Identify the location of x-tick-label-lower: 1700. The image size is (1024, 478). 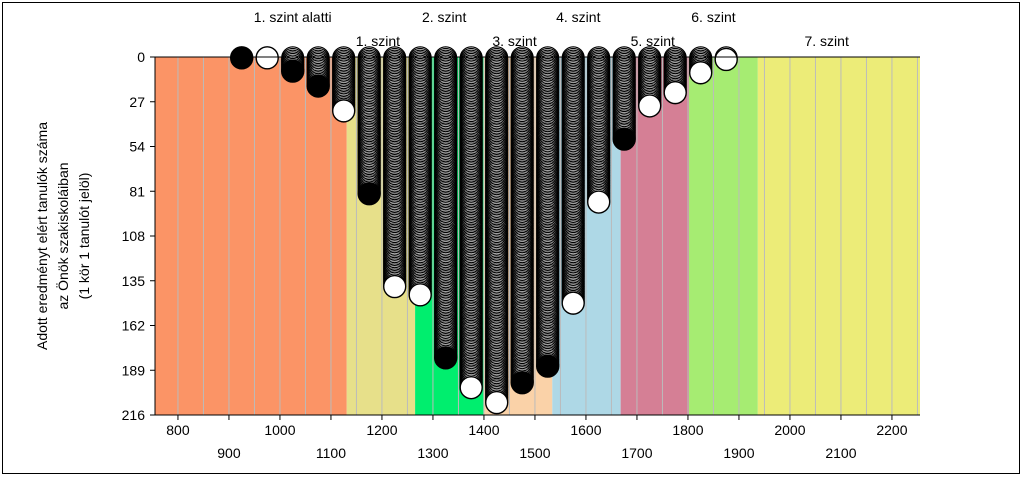
(636, 453).